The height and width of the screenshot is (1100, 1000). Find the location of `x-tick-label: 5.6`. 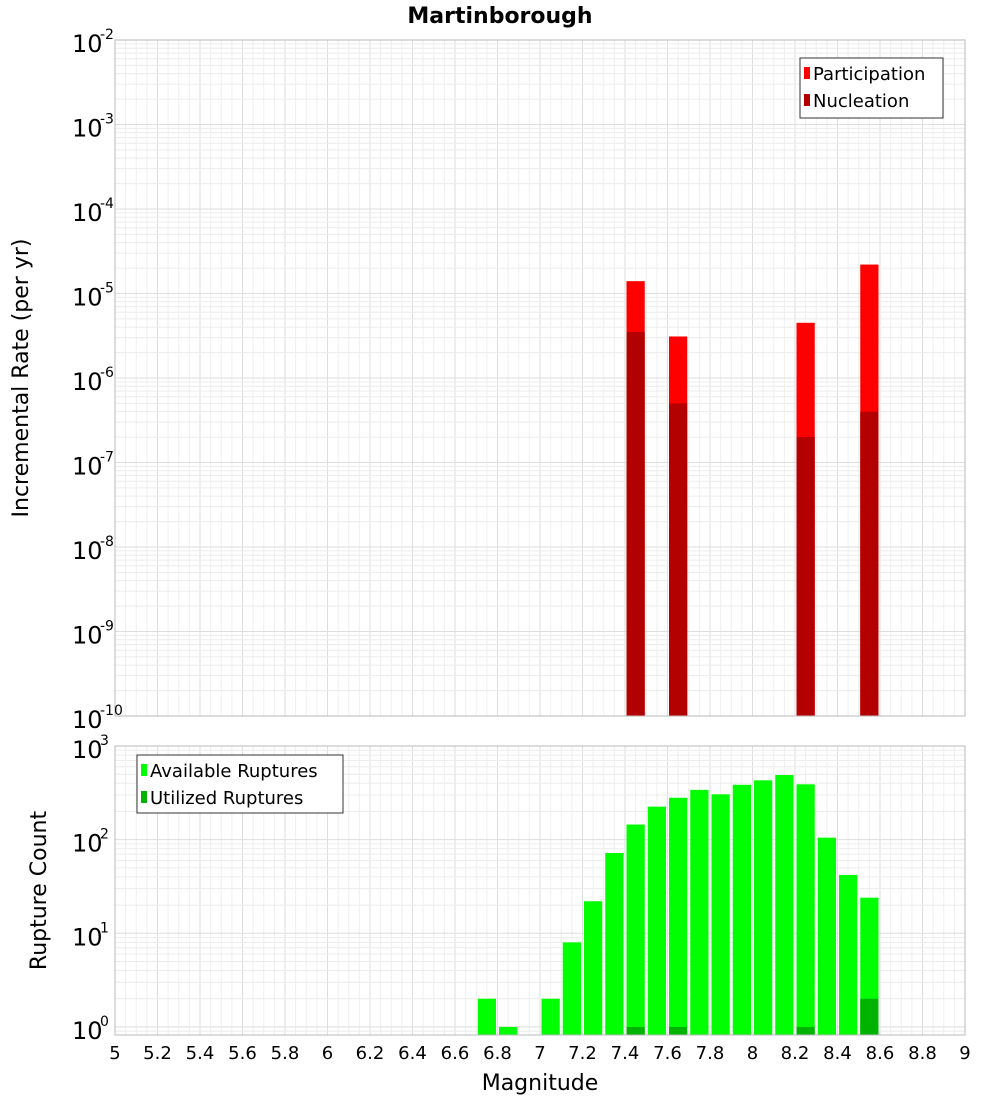

x-tick-label: 5.6 is located at coordinates (242, 1053).